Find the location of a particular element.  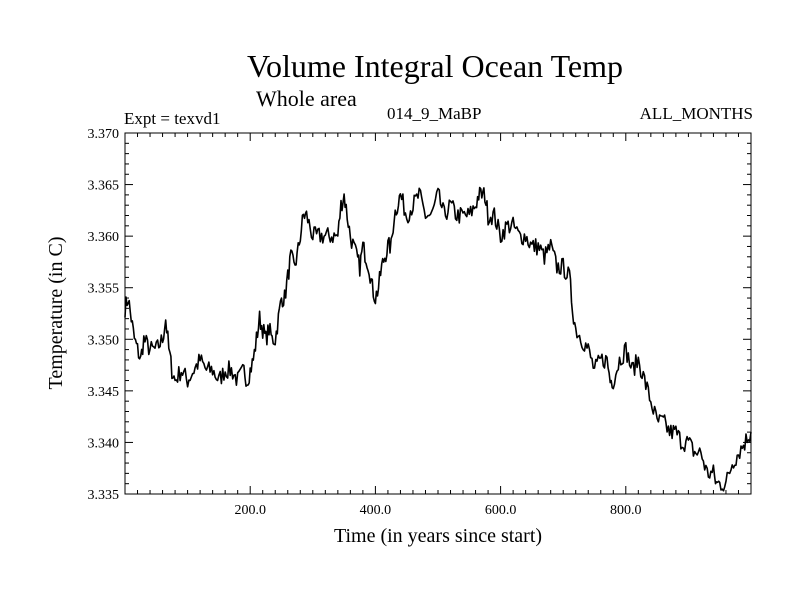

y-axis-label: Temperature (in C) is located at coordinates (56, 313).